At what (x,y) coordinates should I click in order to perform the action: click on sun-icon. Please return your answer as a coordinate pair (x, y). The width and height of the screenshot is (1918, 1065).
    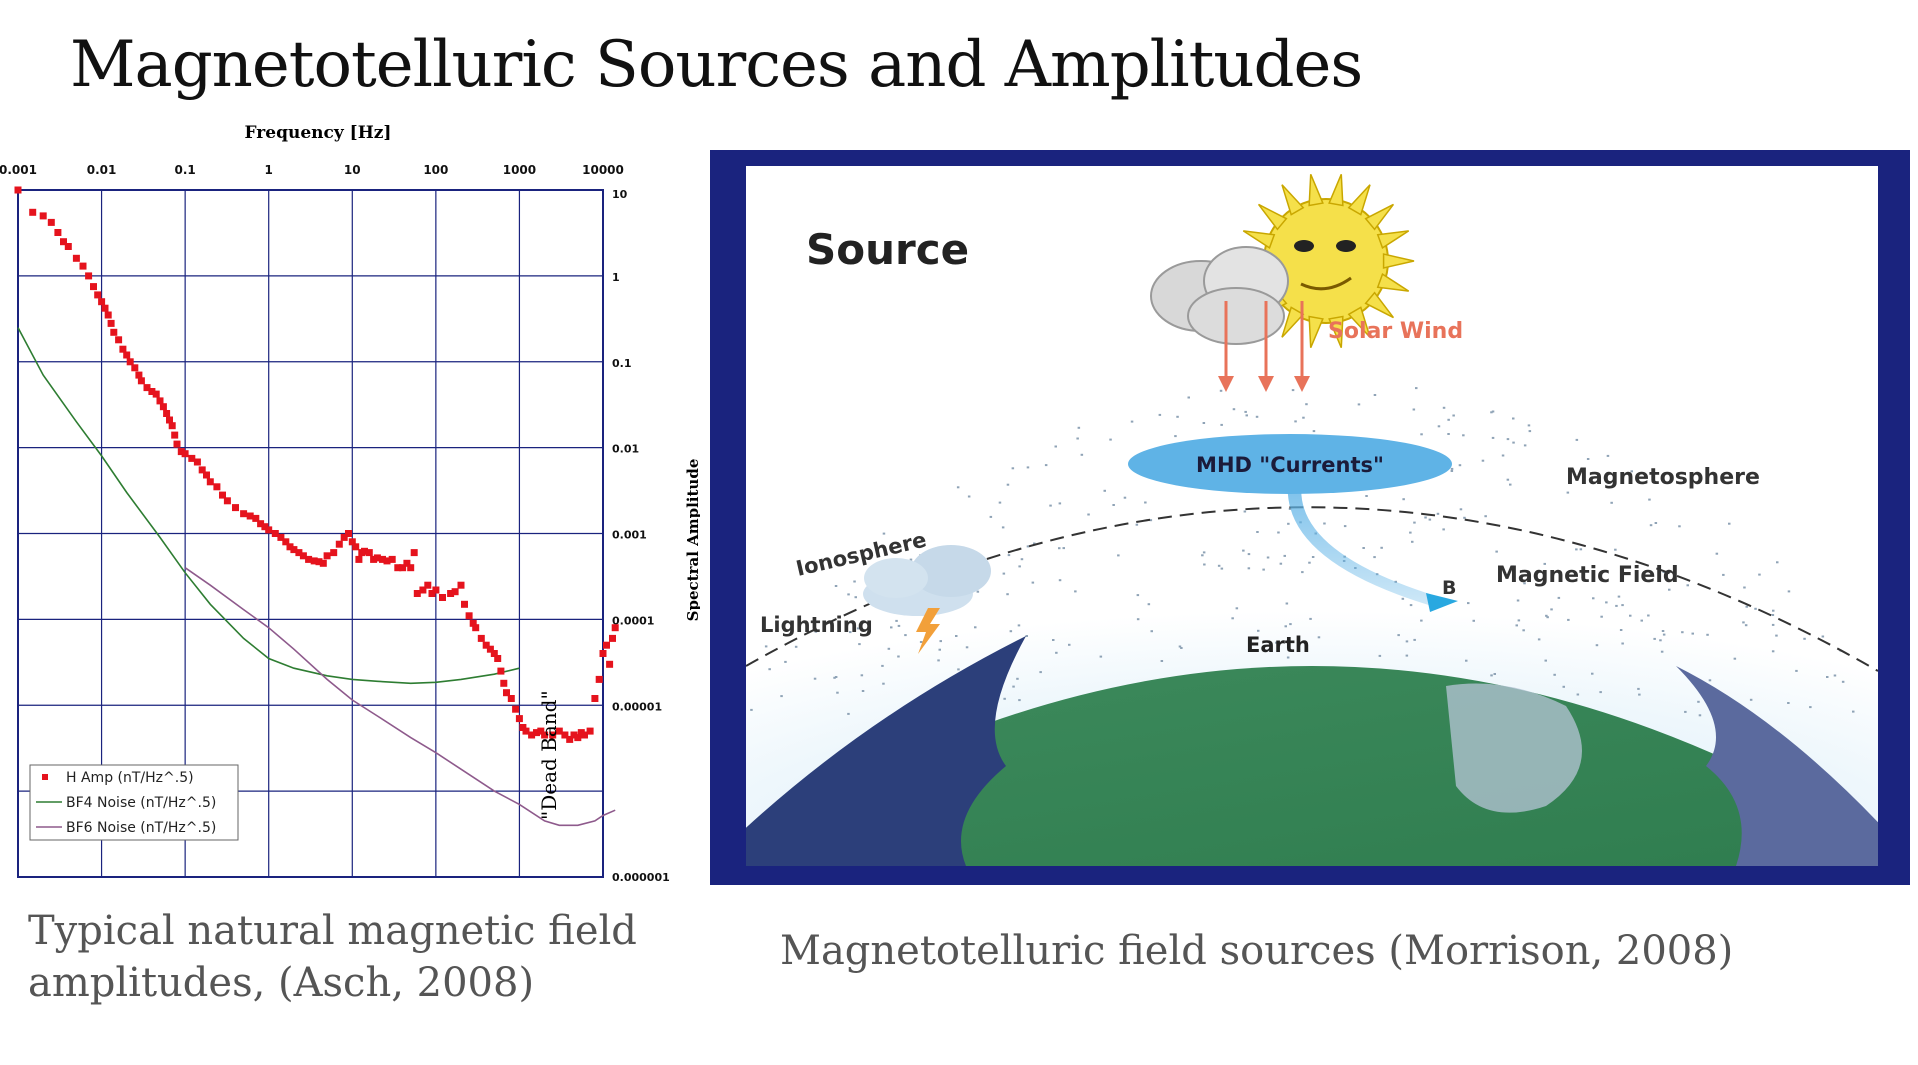
    Looking at the image, I should click on (1326, 261).